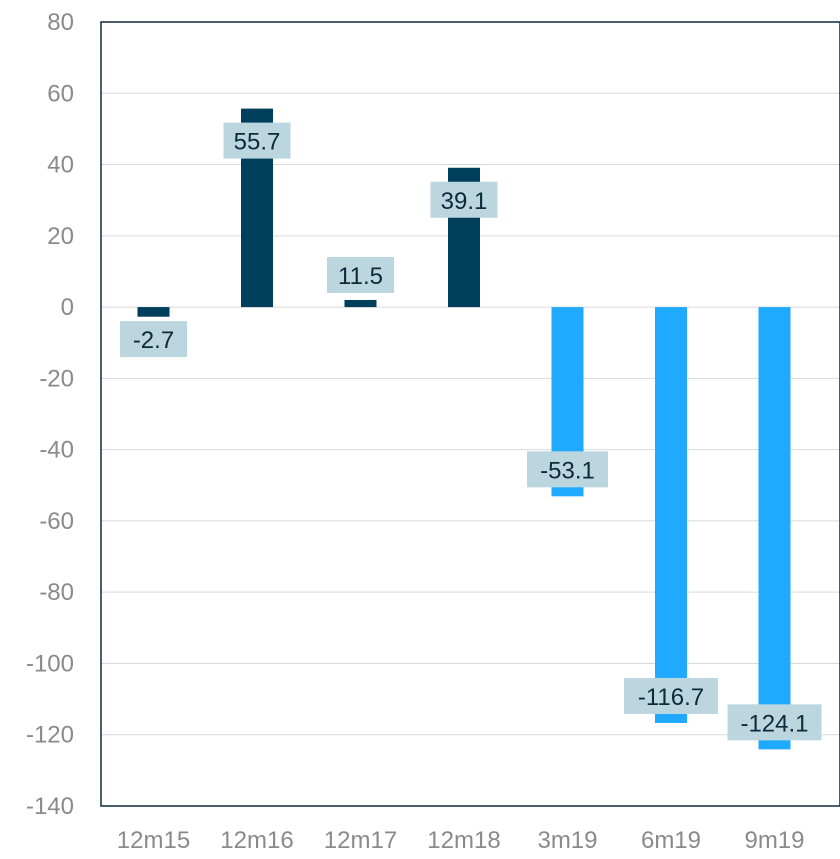 The height and width of the screenshot is (859, 840). Describe the element at coordinates (56, 521) in the screenshot. I see `y-tick-label: -60` at that location.